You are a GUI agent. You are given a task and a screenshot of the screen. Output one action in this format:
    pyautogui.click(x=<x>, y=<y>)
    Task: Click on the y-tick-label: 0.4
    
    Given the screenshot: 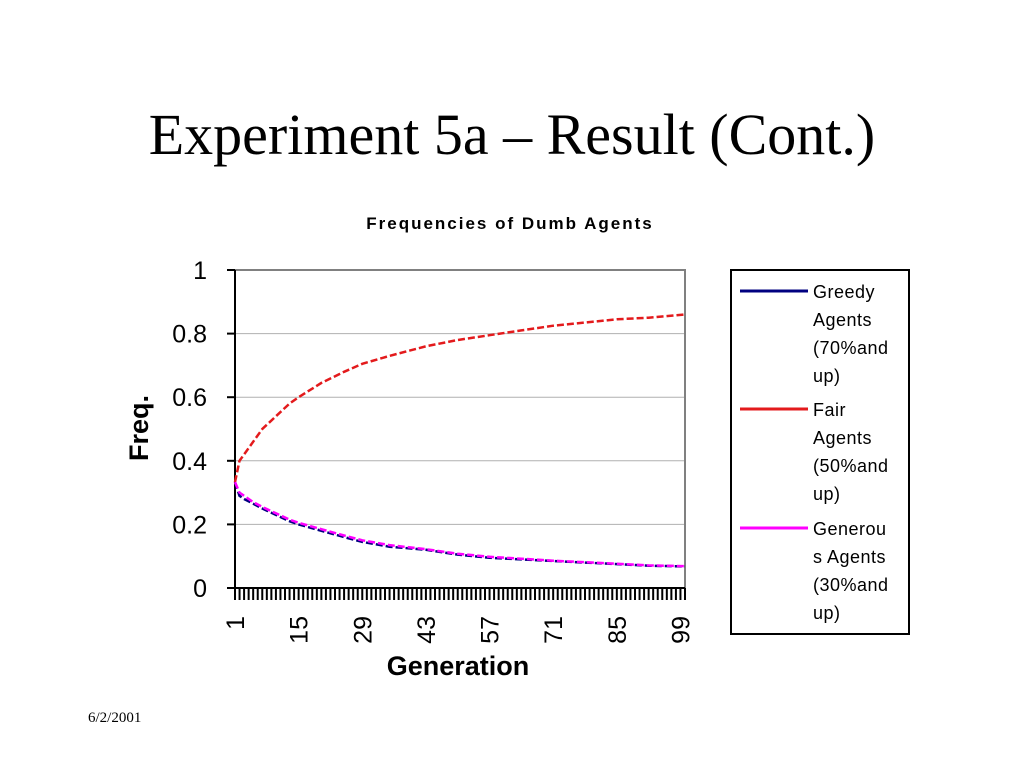 What is the action you would take?
    pyautogui.click(x=189, y=462)
    